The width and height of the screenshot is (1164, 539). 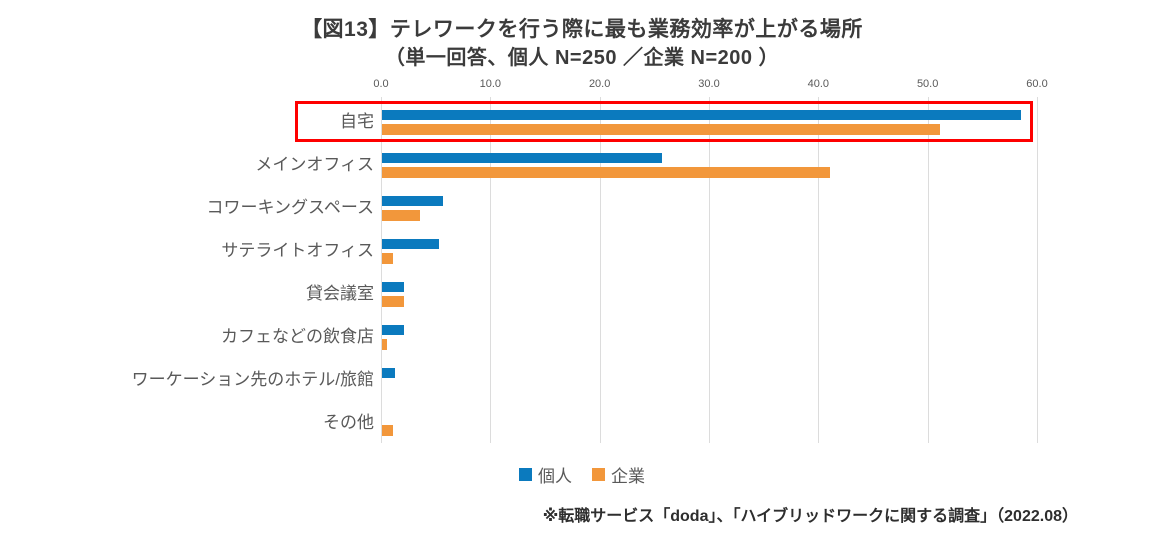 What do you see at coordinates (525, 474) in the screenshot?
I see `individual-swatch-icon` at bounding box center [525, 474].